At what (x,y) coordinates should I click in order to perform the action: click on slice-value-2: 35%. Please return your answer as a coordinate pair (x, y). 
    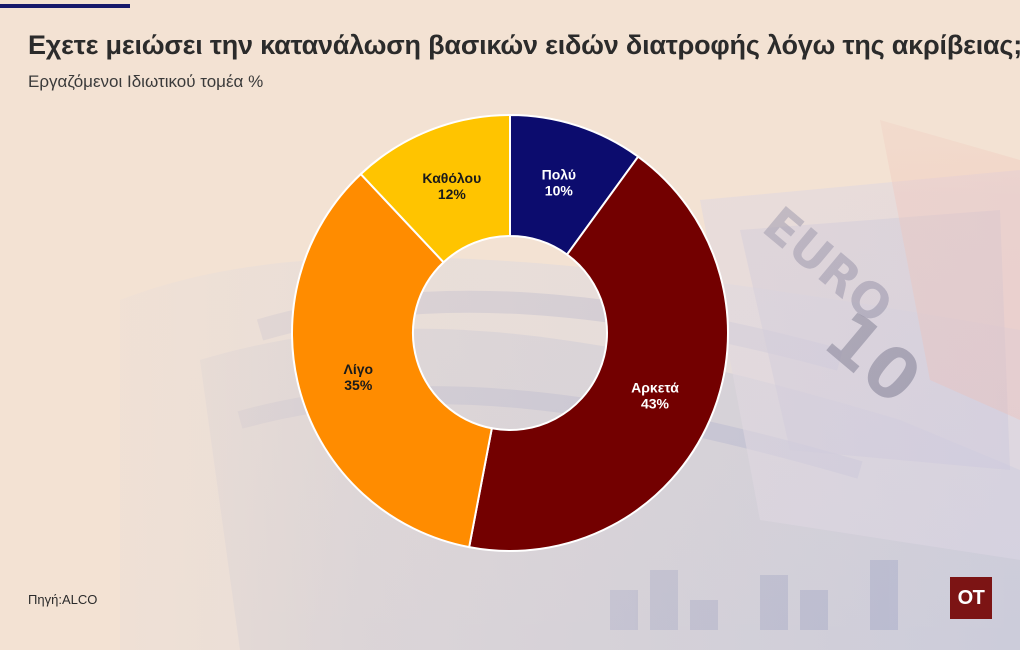
    Looking at the image, I should click on (358, 385).